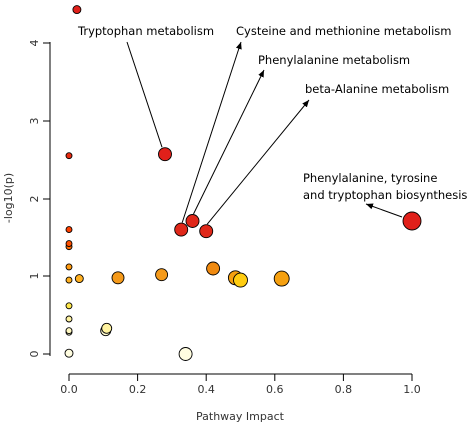 The image size is (474, 428). Describe the element at coordinates (412, 389) in the screenshot. I see `x-tick-label-5: 1.0` at that location.